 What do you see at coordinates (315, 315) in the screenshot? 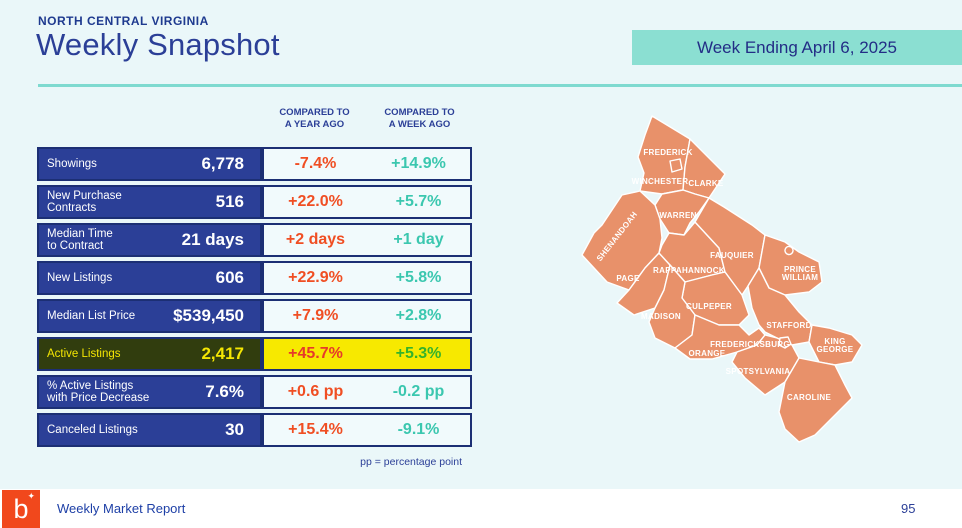
I see `year-change: +7.9%` at bounding box center [315, 315].